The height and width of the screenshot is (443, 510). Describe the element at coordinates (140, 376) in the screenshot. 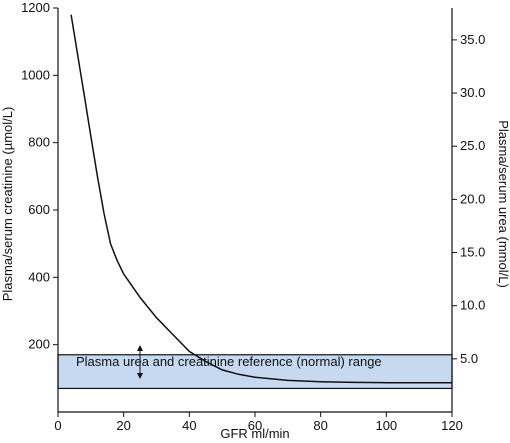

I see `band-arrow-down` at that location.